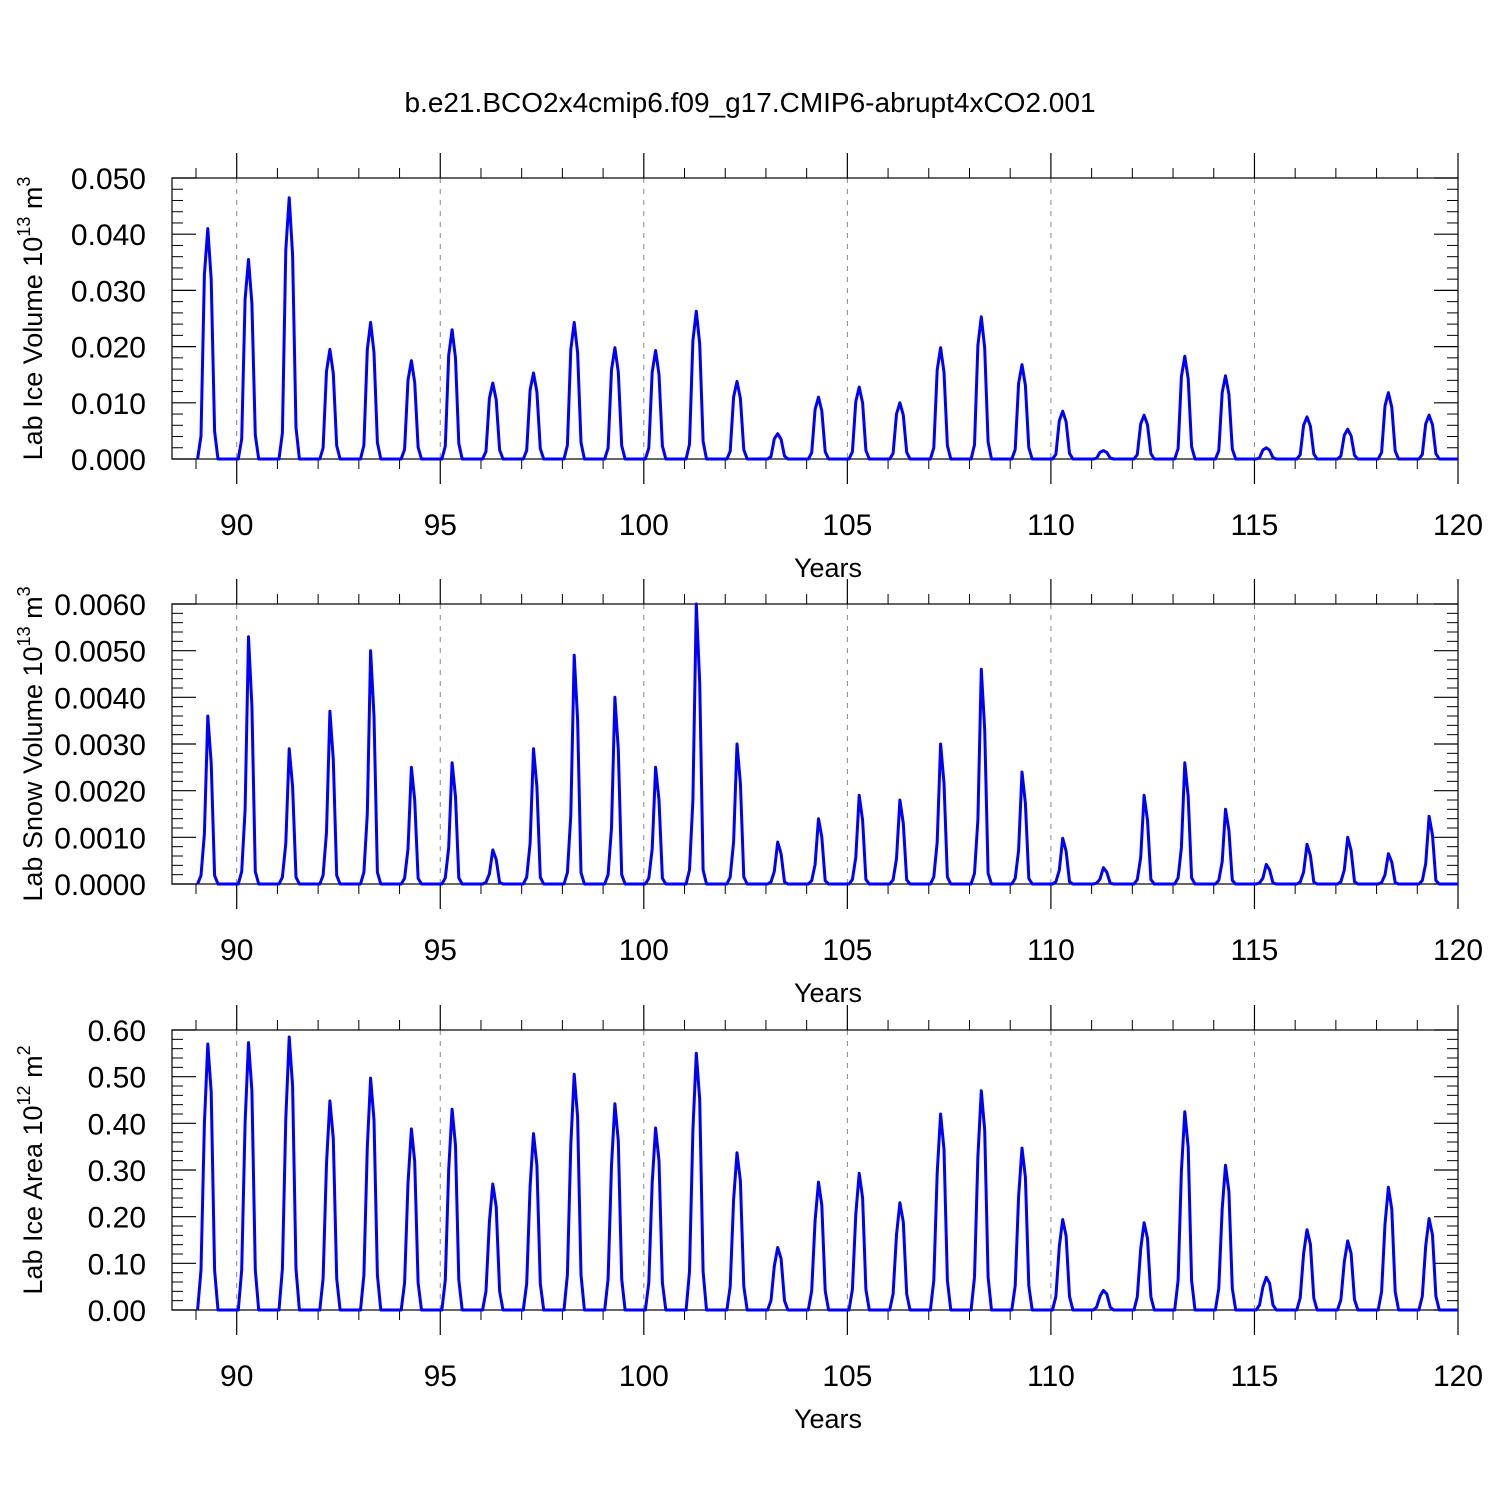 This screenshot has width=1500, height=1505. Describe the element at coordinates (100, 652) in the screenshot. I see `y-tick-label: 0.0050` at that location.